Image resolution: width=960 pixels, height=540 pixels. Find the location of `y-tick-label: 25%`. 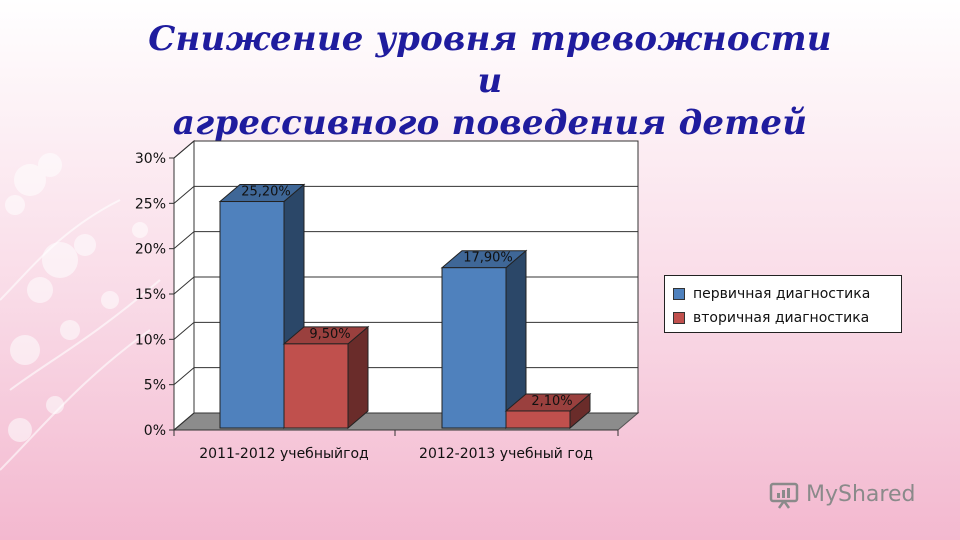

y-tick-label: 25% is located at coordinates (150, 204).